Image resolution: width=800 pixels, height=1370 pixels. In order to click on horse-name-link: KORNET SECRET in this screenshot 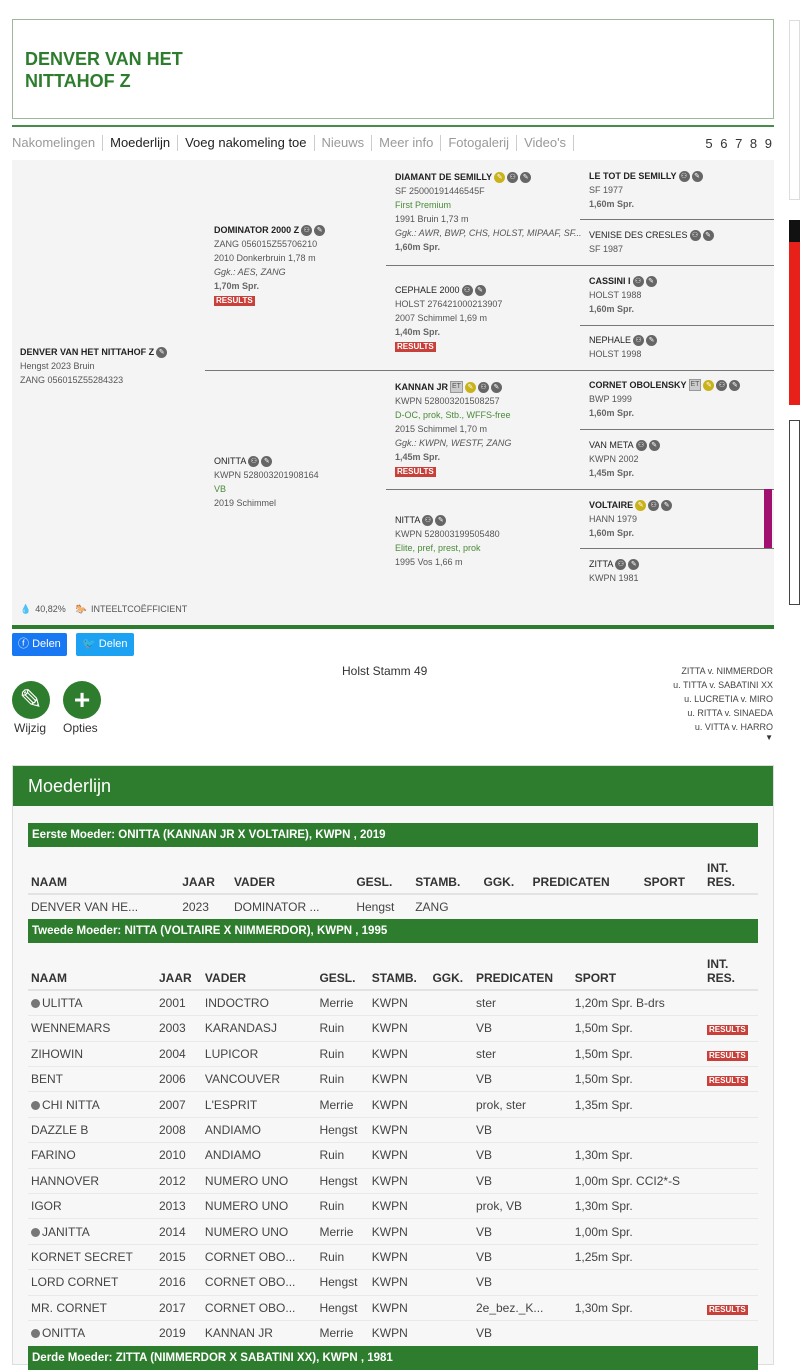, I will do `click(82, 1256)`.